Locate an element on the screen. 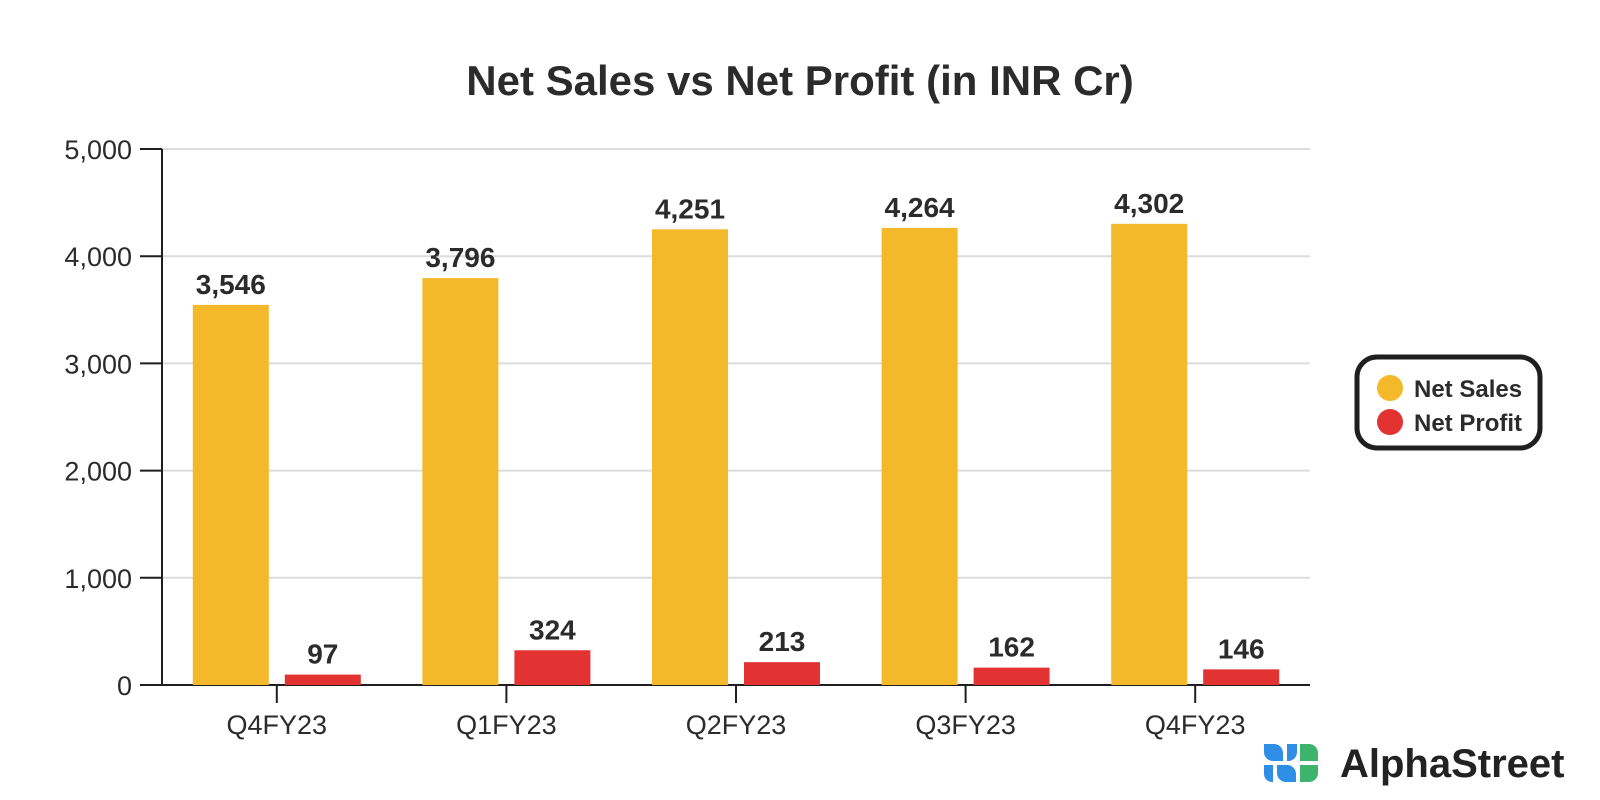  data-label: 97 is located at coordinates (322, 654).